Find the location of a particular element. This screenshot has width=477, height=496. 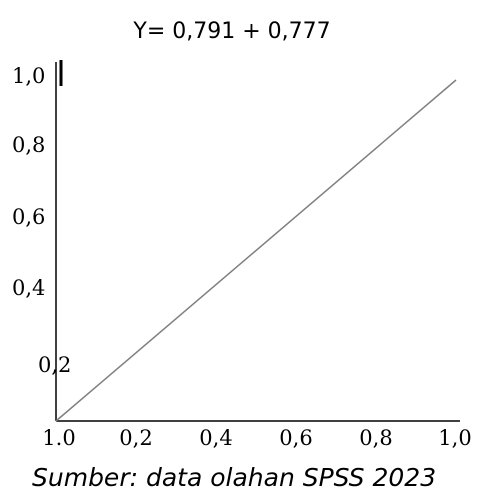

x-tick-label: 0,6 is located at coordinates (295, 438).